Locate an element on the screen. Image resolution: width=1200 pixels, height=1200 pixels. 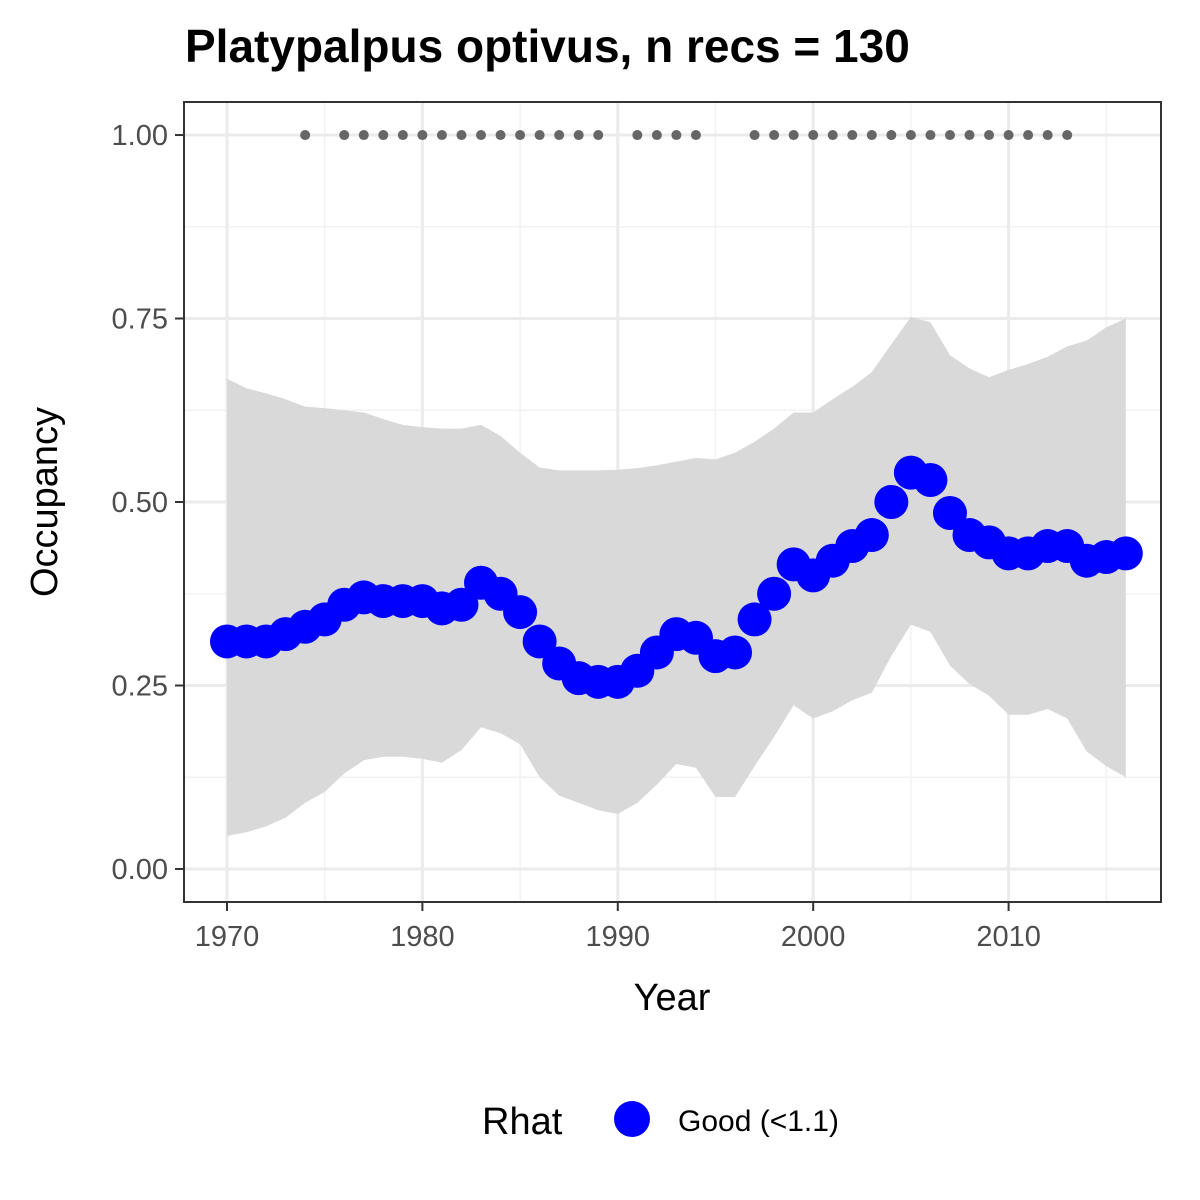
legend-title: Rhat is located at coordinates (522, 1122).